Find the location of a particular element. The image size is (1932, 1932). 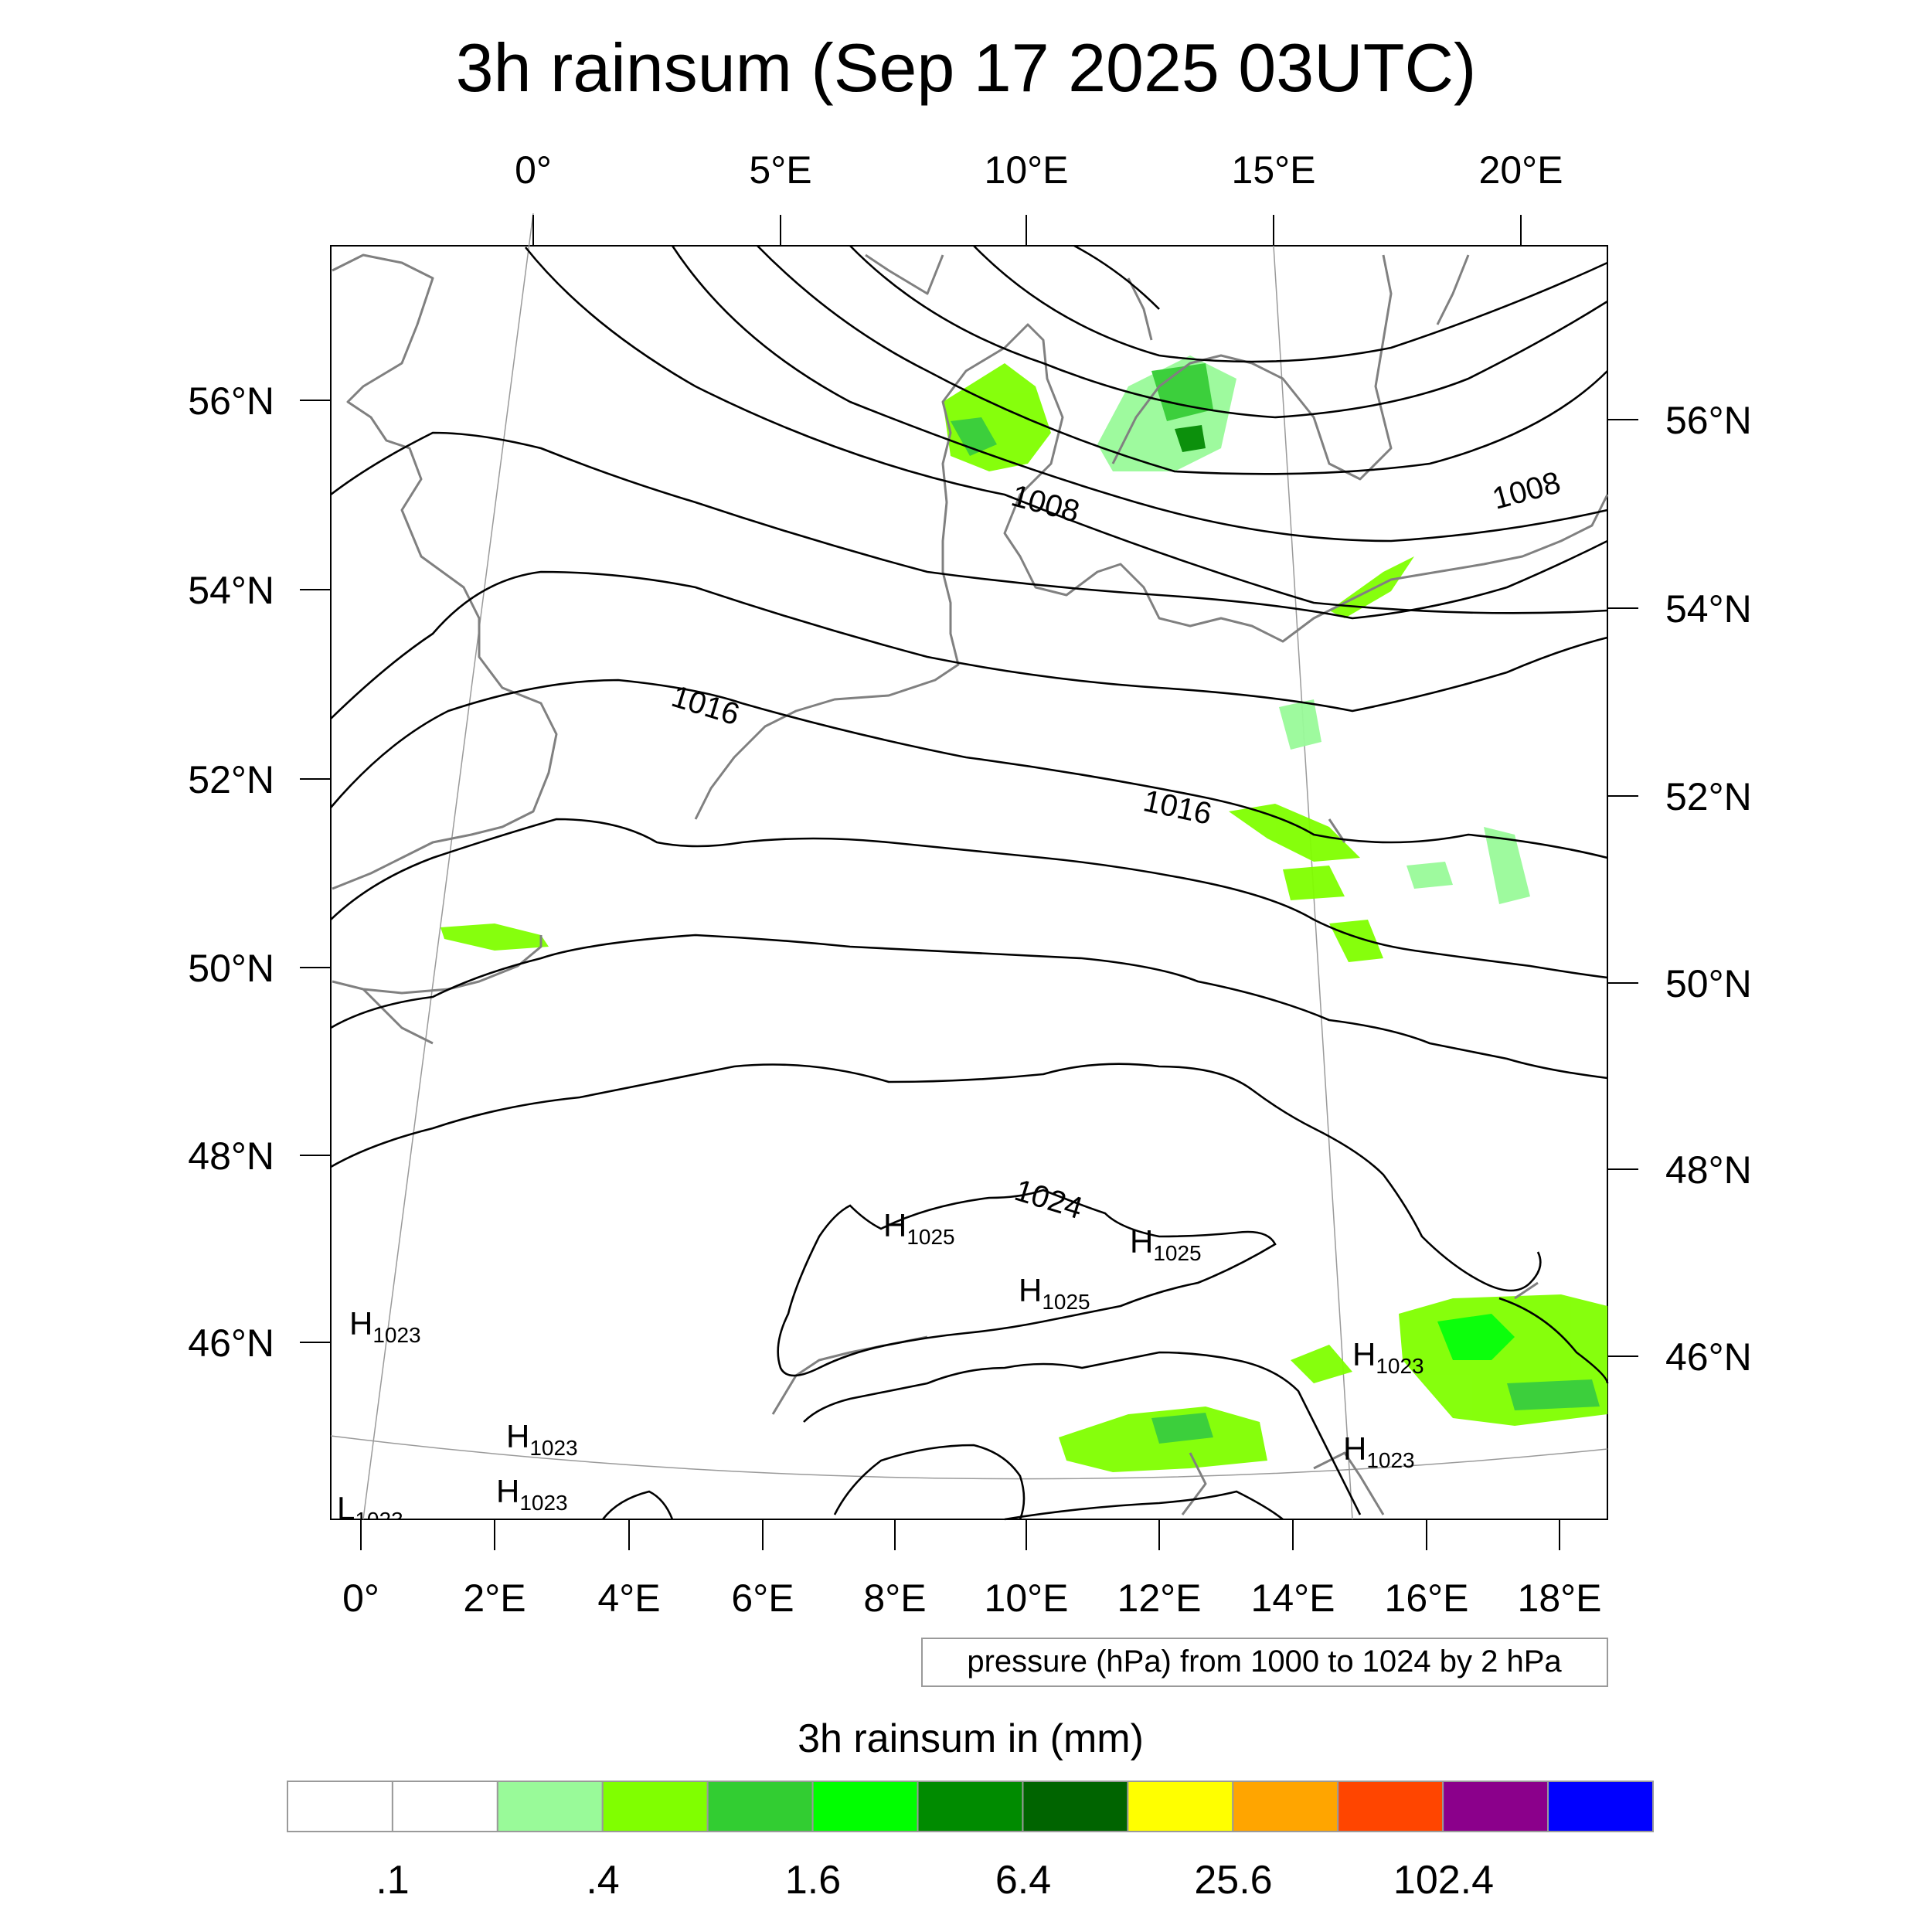

top-lon-label: 10°E is located at coordinates (1027, 170).